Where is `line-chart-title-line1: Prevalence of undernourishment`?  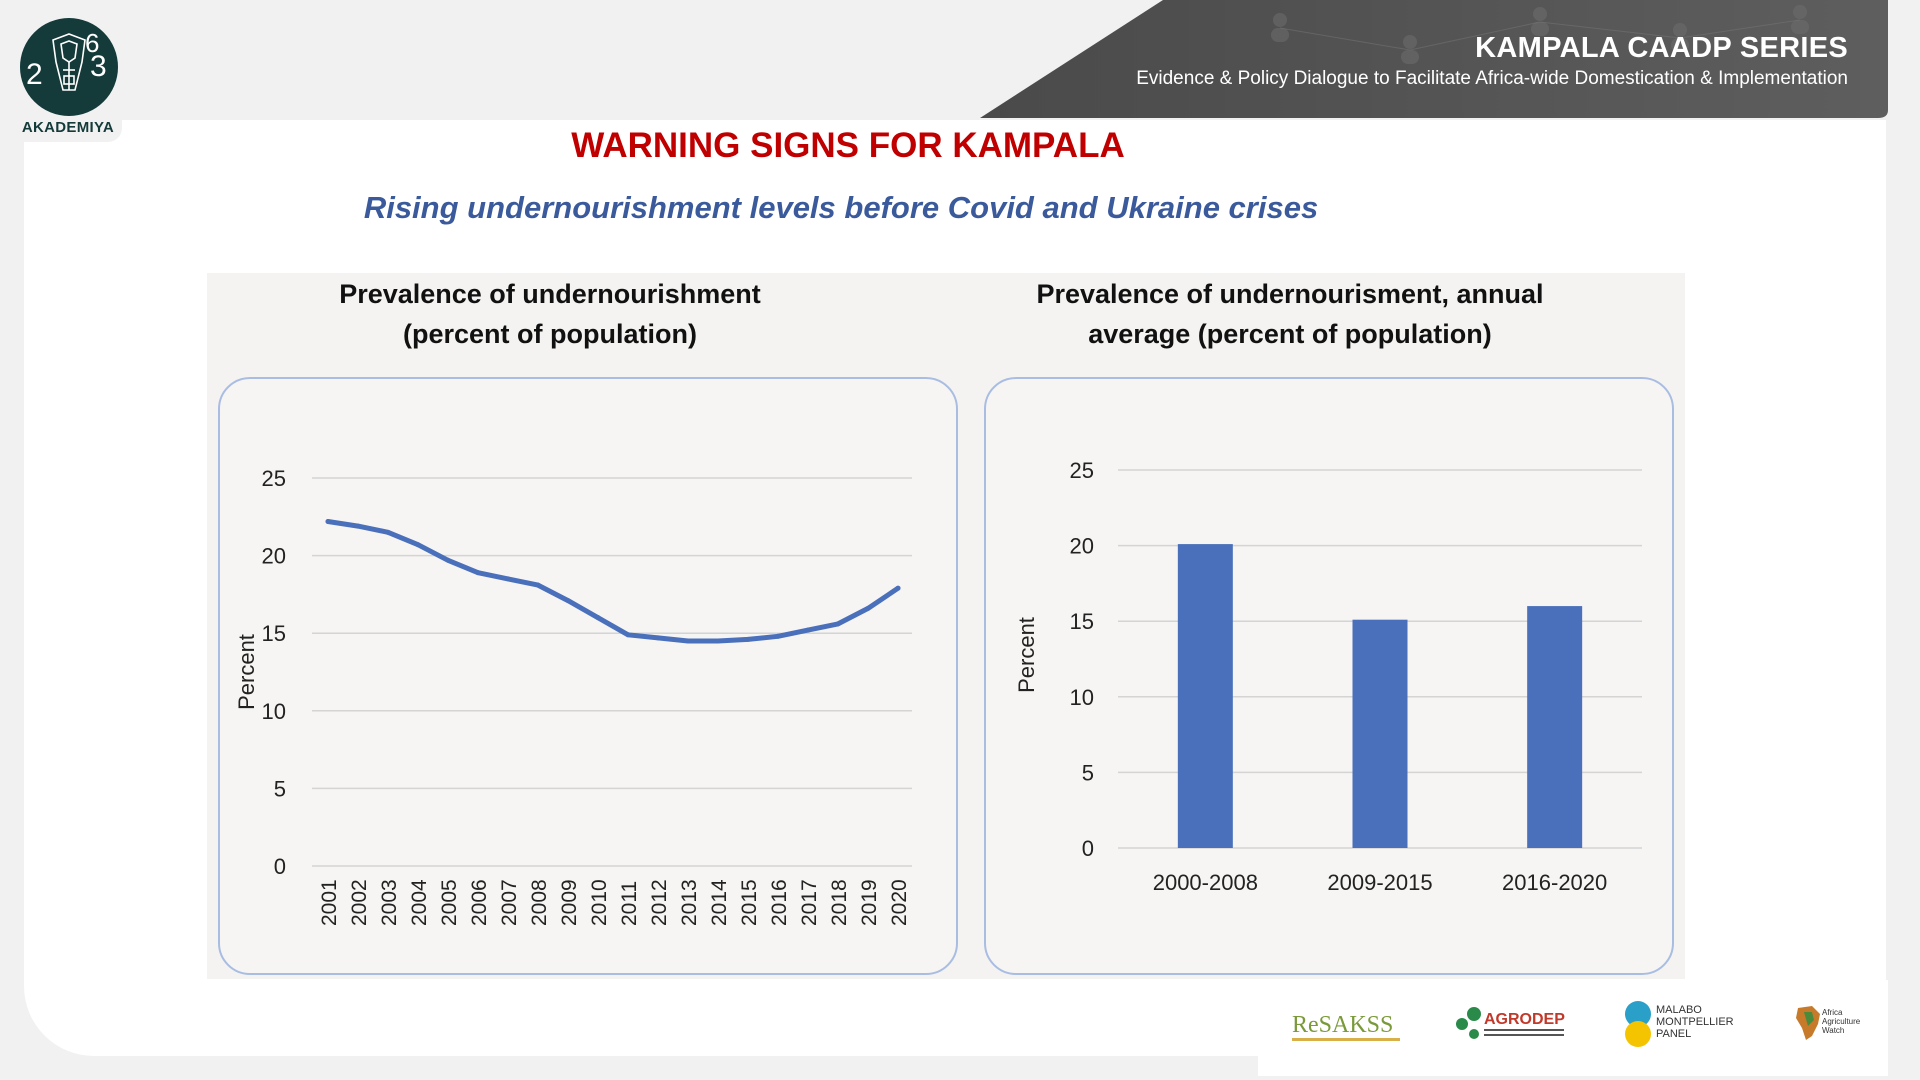 line-chart-title-line1: Prevalence of undernourishment is located at coordinates (550, 294).